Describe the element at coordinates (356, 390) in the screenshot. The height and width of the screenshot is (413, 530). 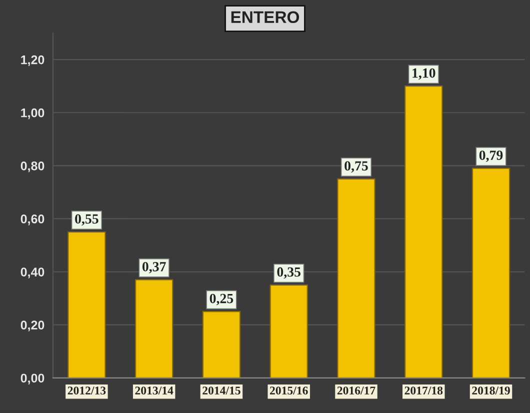
I see `x-tick-label: 2016/17` at that location.